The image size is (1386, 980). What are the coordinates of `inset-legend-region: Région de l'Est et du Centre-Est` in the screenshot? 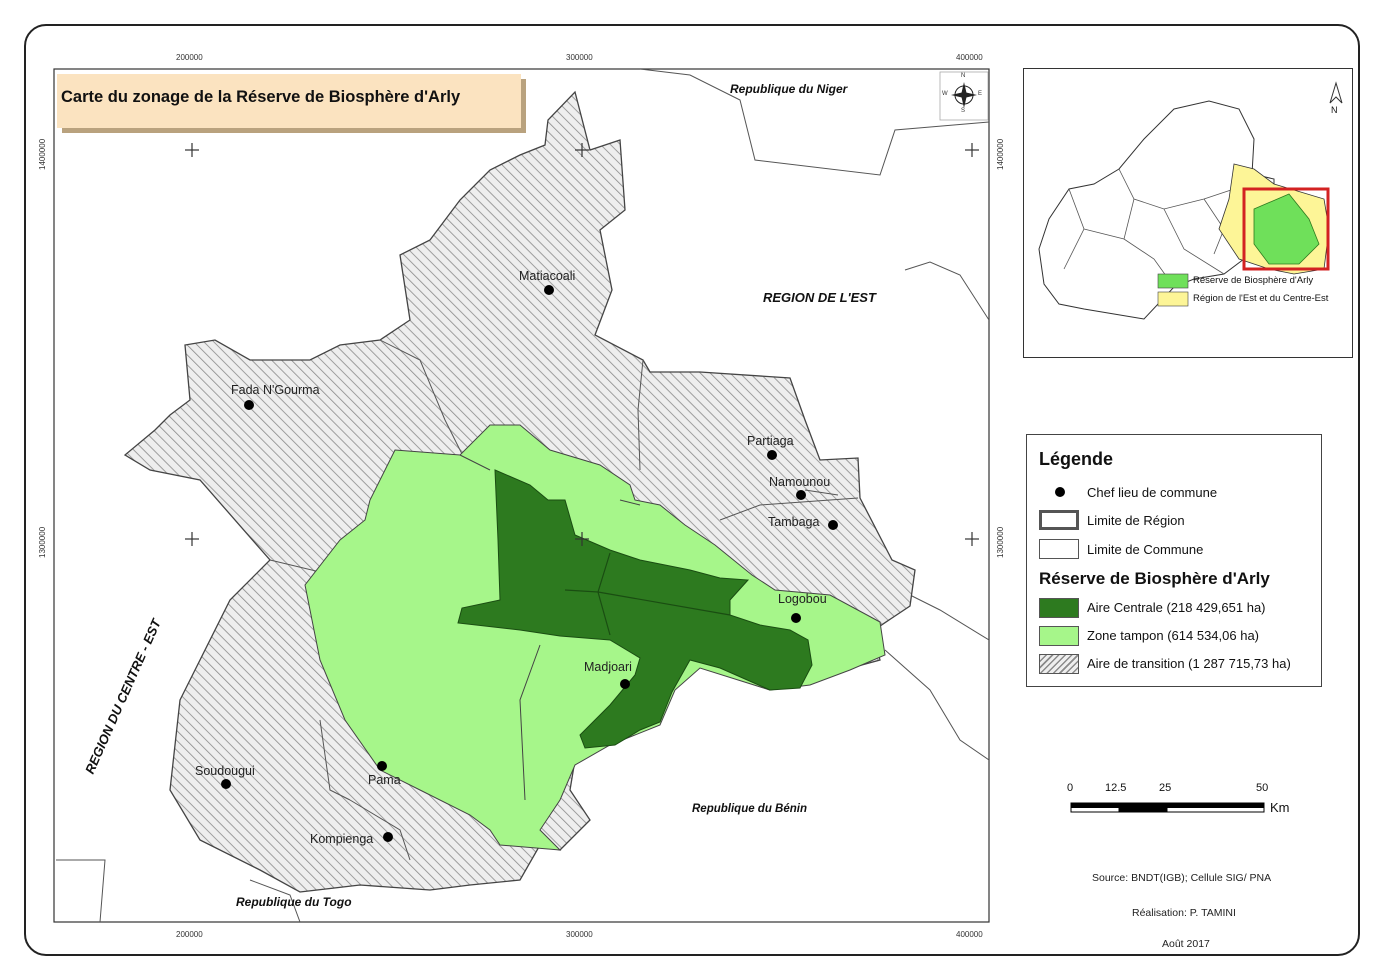 It's located at (1261, 298).